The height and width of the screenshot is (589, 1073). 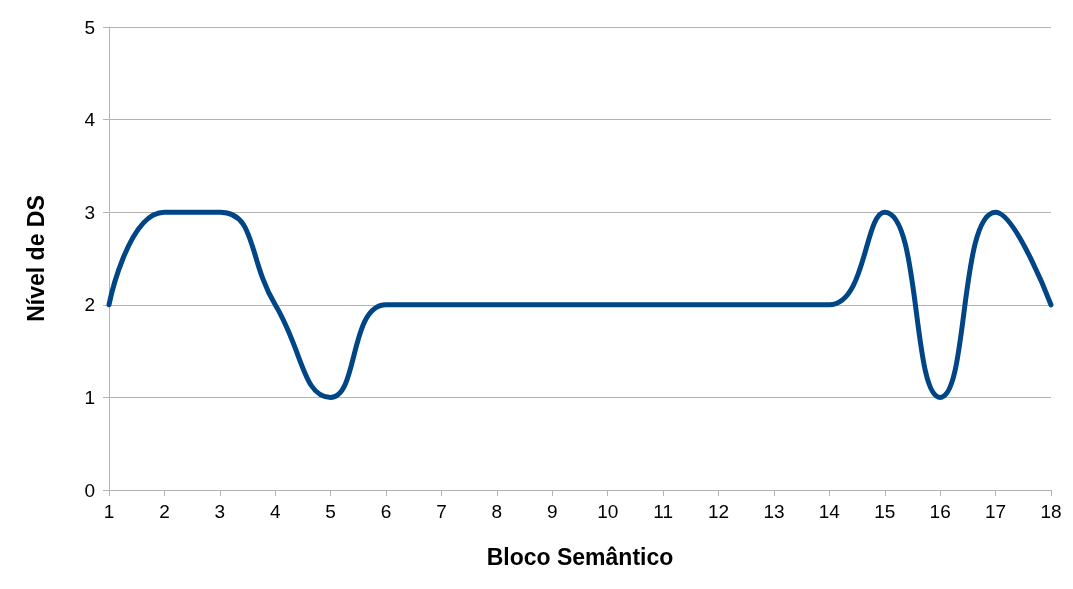 What do you see at coordinates (996, 511) in the screenshot?
I see `x-tick-label: 17` at bounding box center [996, 511].